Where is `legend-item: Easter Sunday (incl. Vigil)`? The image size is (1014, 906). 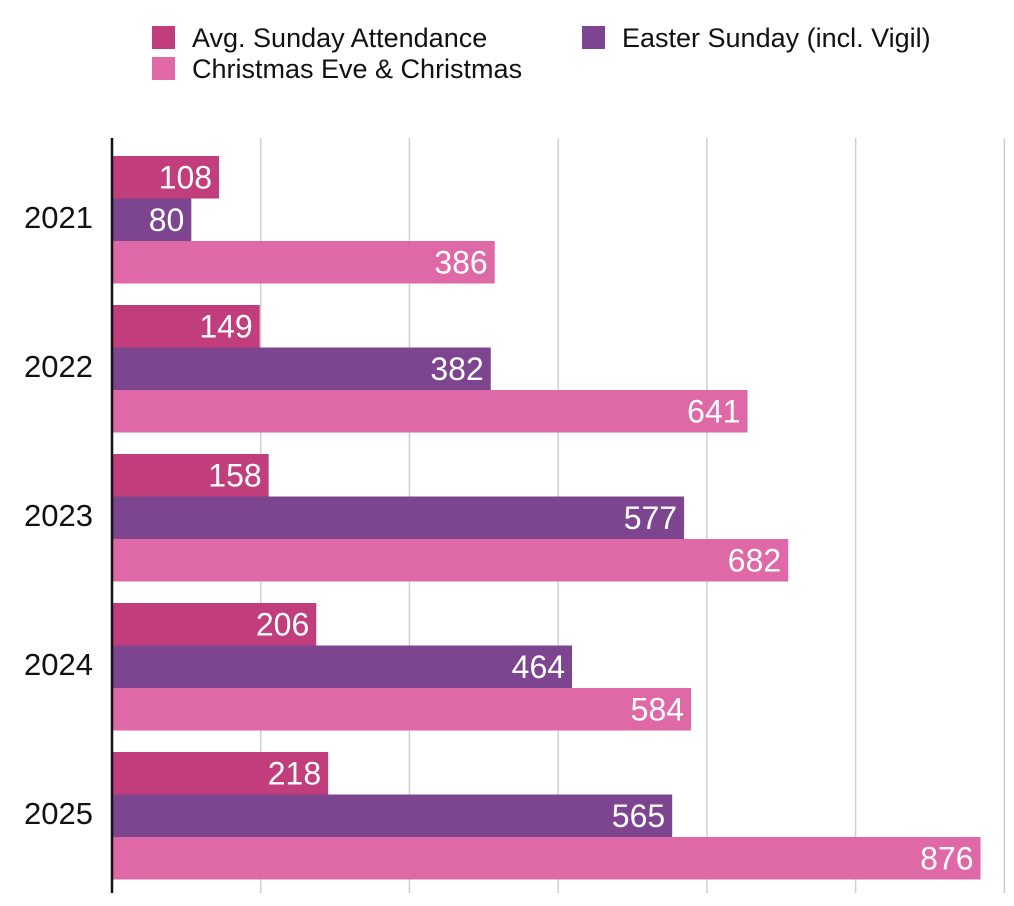
legend-item: Easter Sunday (incl. Vigil) is located at coordinates (756, 38).